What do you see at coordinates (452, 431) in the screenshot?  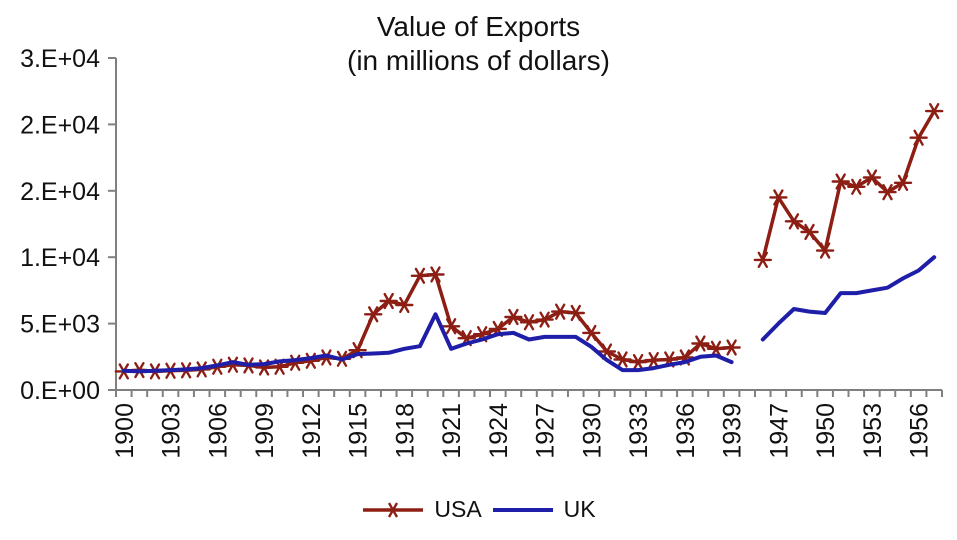 I see `x-tick-label: 1921` at bounding box center [452, 431].